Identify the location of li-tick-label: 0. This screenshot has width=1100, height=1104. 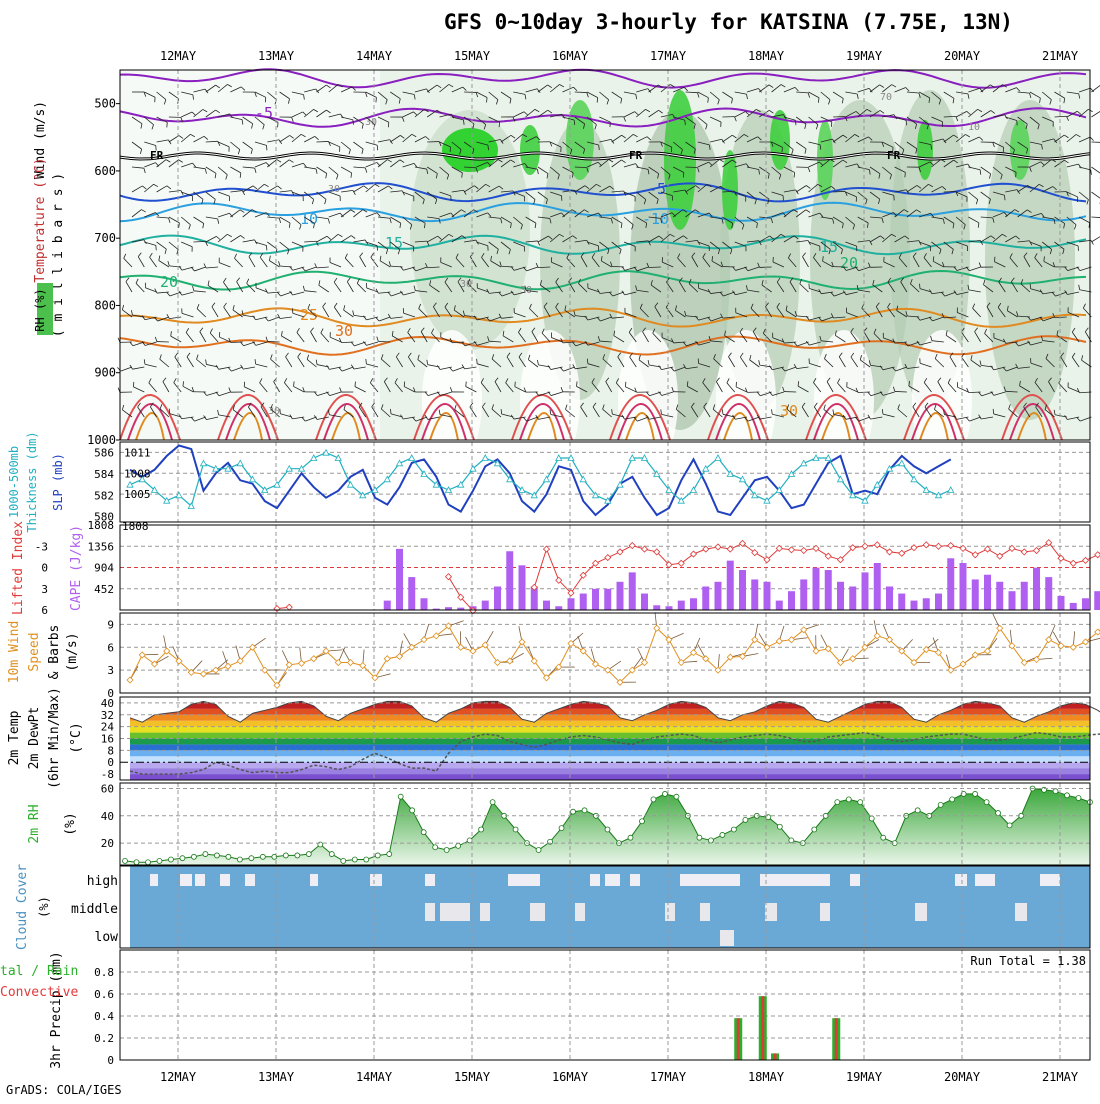
(44, 568).